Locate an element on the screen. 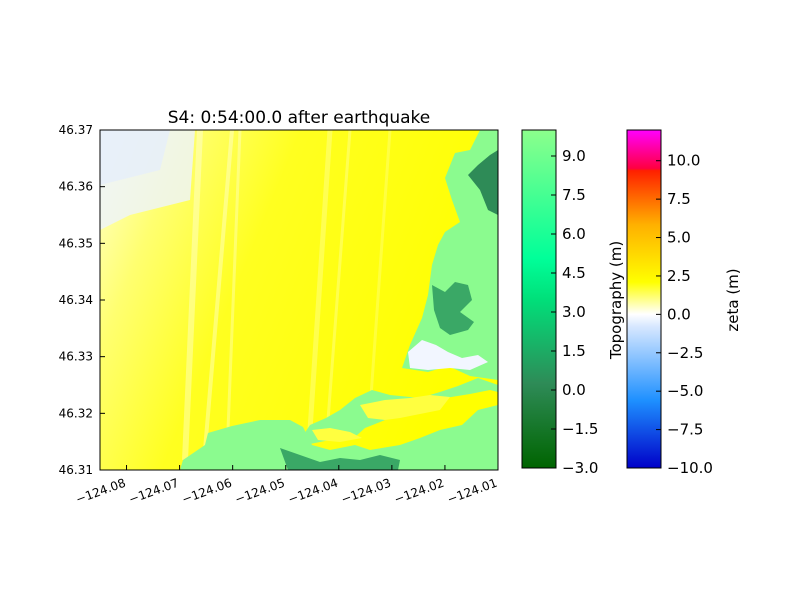 The height and width of the screenshot is (600, 800). colorbar-tick-label: −3.0 is located at coordinates (580, 468).